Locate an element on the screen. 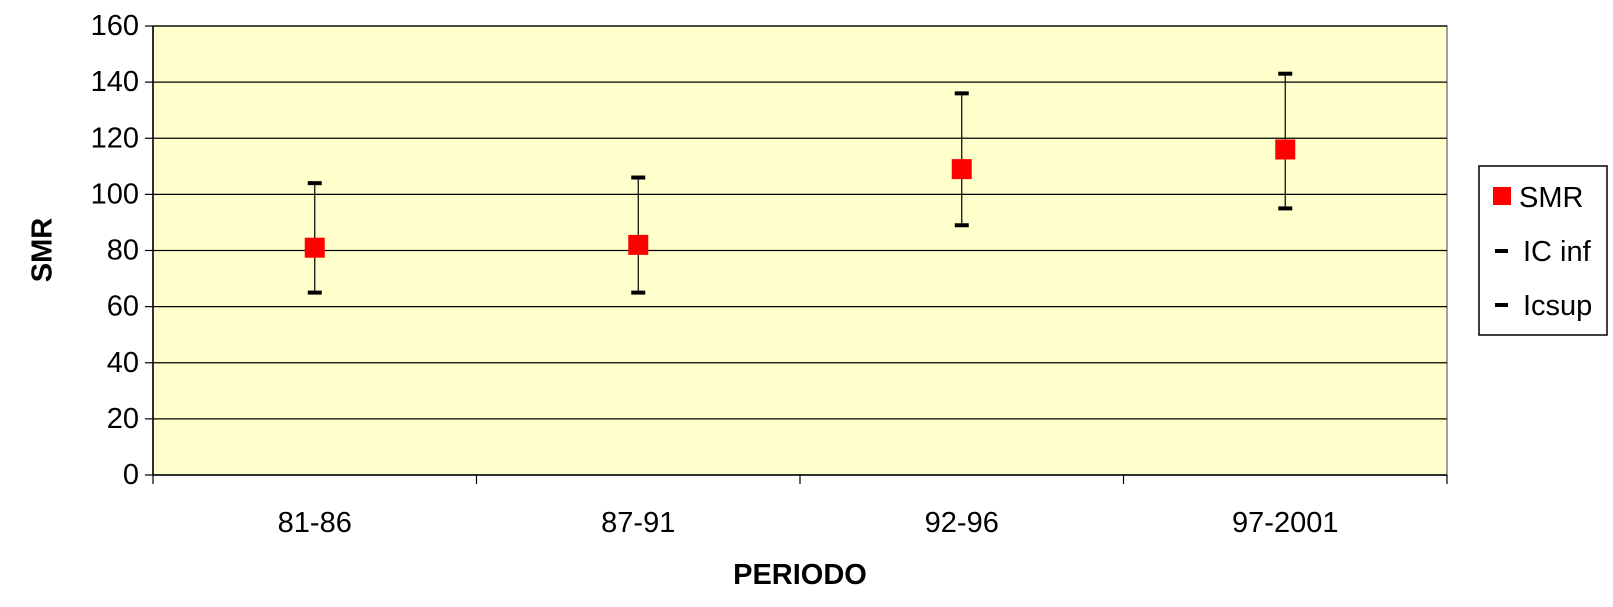 This screenshot has height=607, width=1613. y-tick-label: 140 is located at coordinates (115, 82).